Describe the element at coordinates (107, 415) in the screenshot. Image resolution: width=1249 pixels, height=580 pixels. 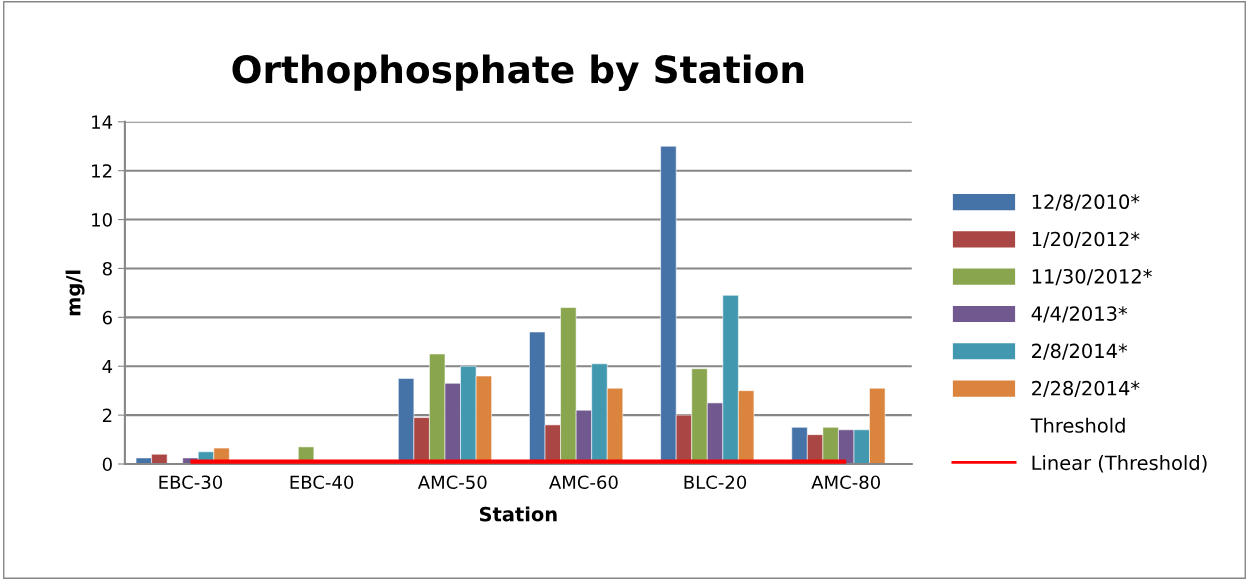
I see `y-tick-label: 2` at that location.